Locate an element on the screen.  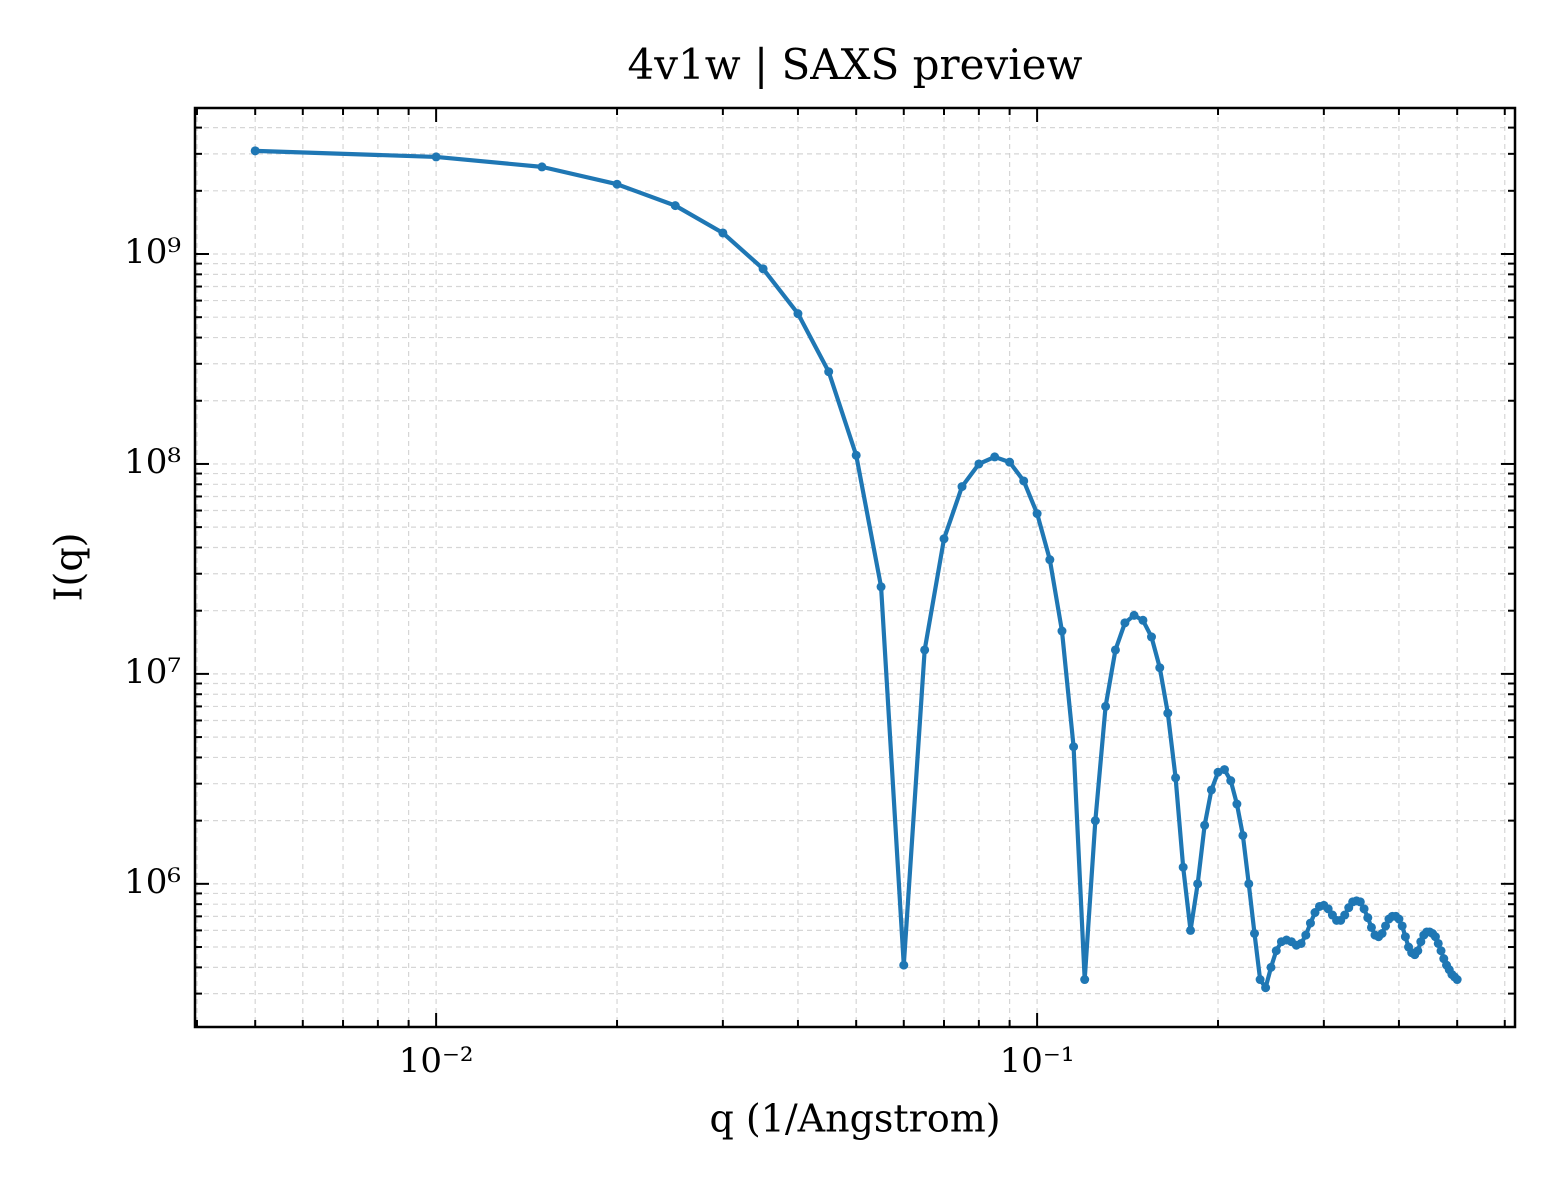
x-axis-label: q (1/Angstrom) is located at coordinates (854, 1119).